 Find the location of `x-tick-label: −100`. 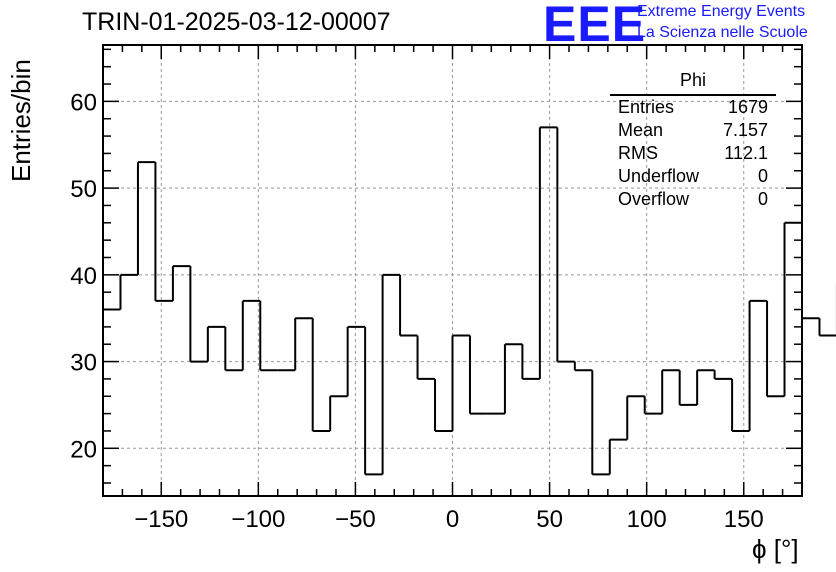

x-tick-label: −100 is located at coordinates (258, 519).